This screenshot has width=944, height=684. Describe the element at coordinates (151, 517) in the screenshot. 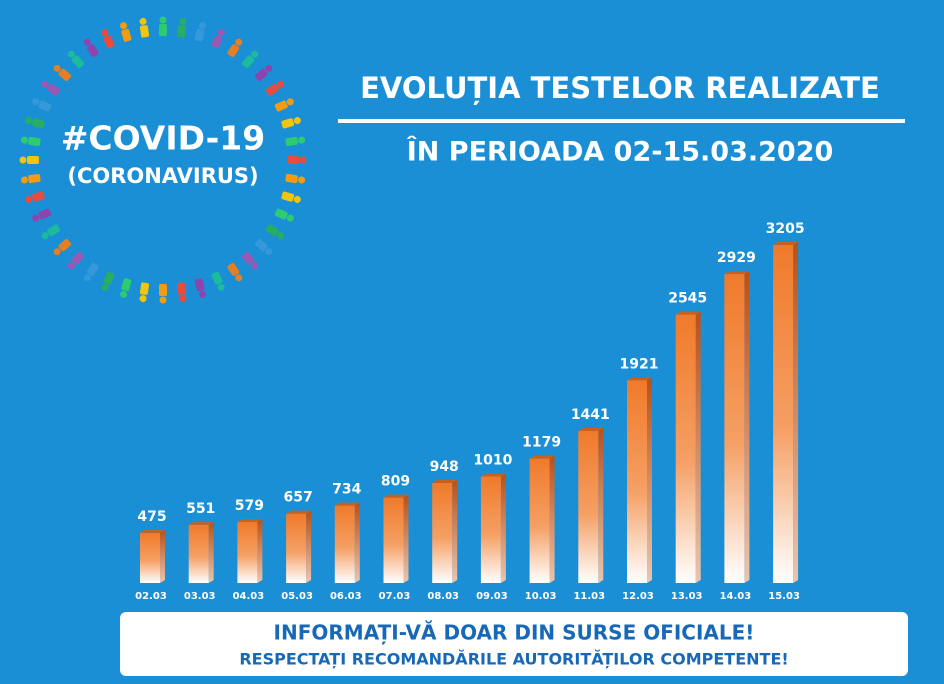

I see `value-label: 475` at that location.